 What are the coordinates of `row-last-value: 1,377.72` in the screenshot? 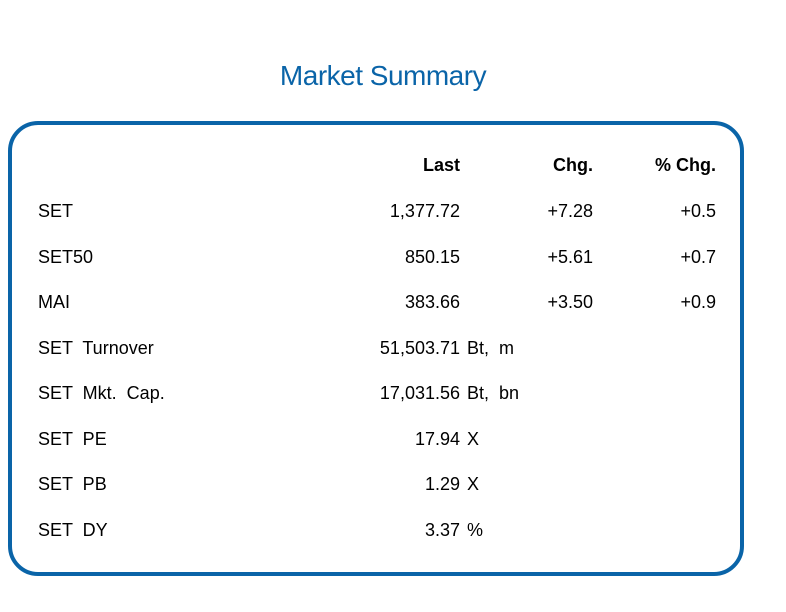 It's located at (424, 211).